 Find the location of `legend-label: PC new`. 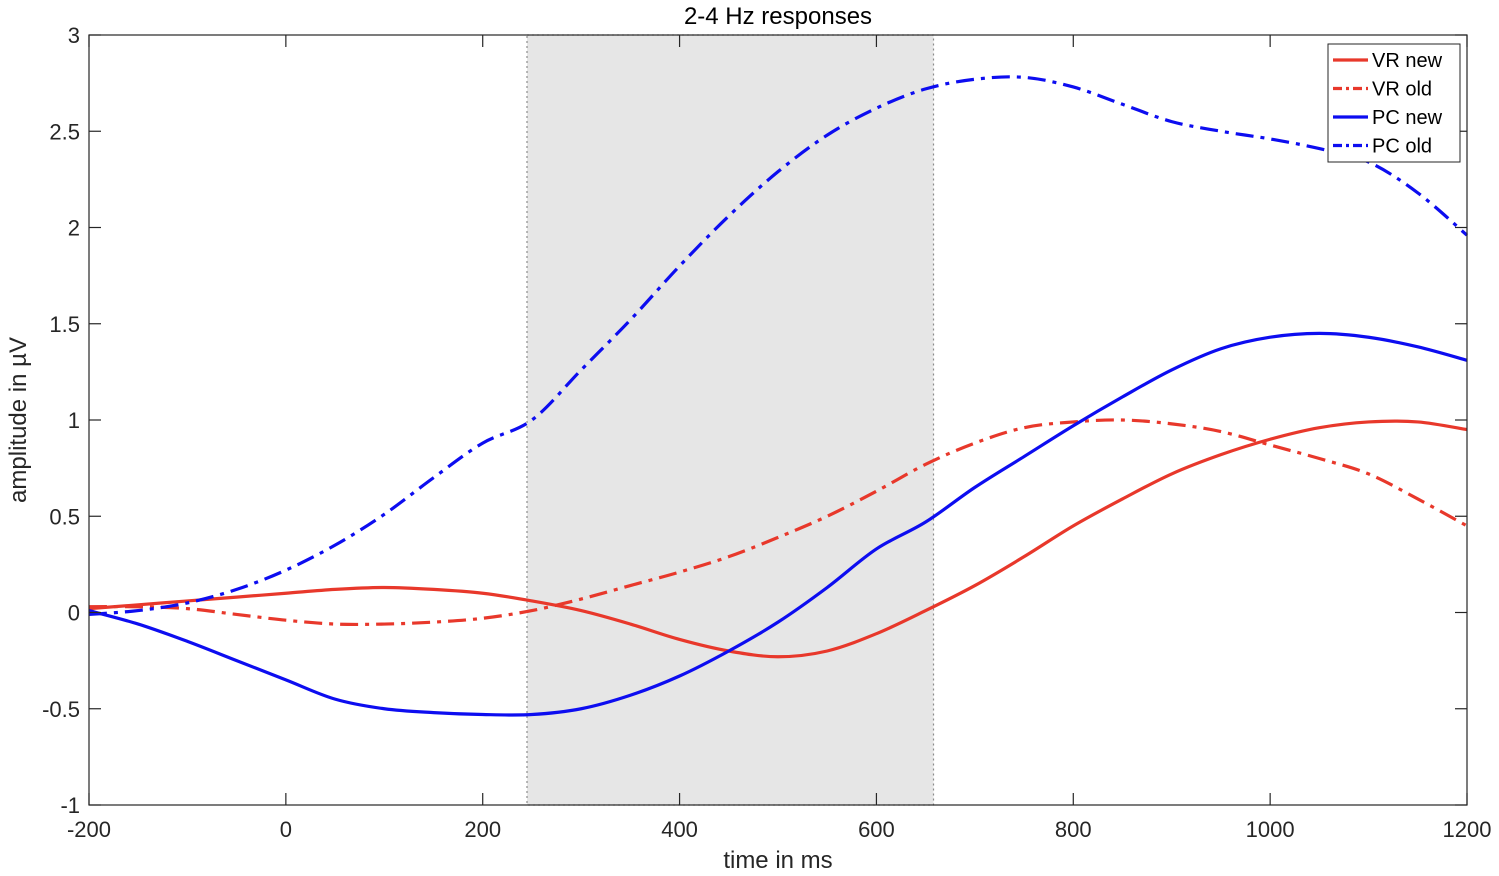

legend-label: PC new is located at coordinates (1407, 118).